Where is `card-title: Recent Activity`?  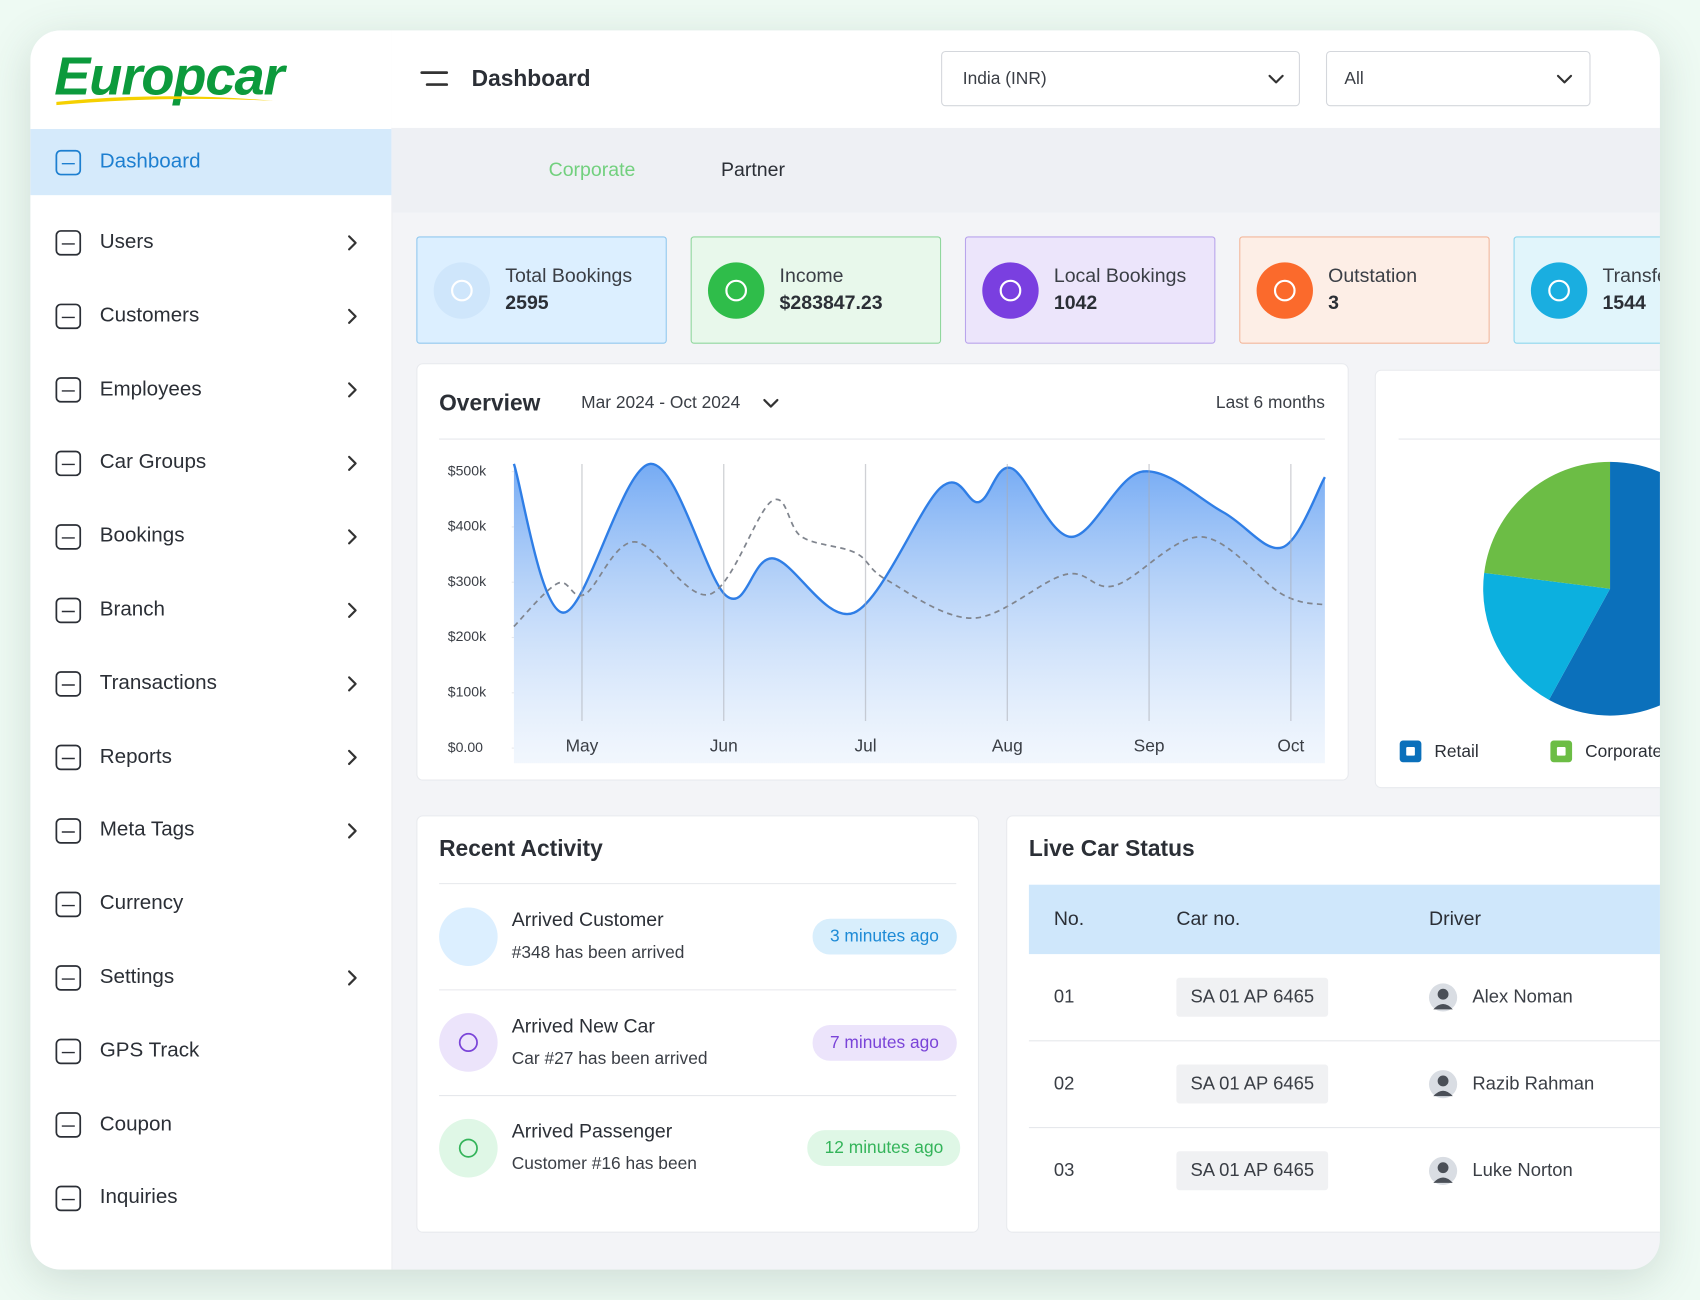
card-title: Recent Activity is located at coordinates (521, 849).